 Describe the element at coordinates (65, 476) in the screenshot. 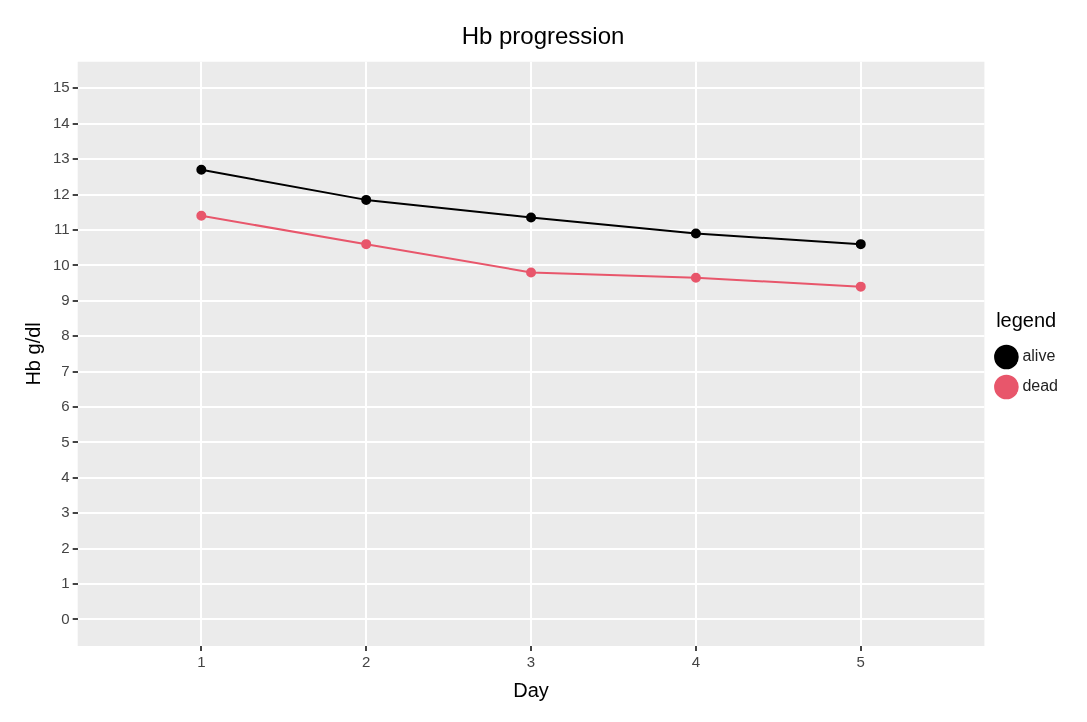

I see `y-tick-label: 4` at that location.